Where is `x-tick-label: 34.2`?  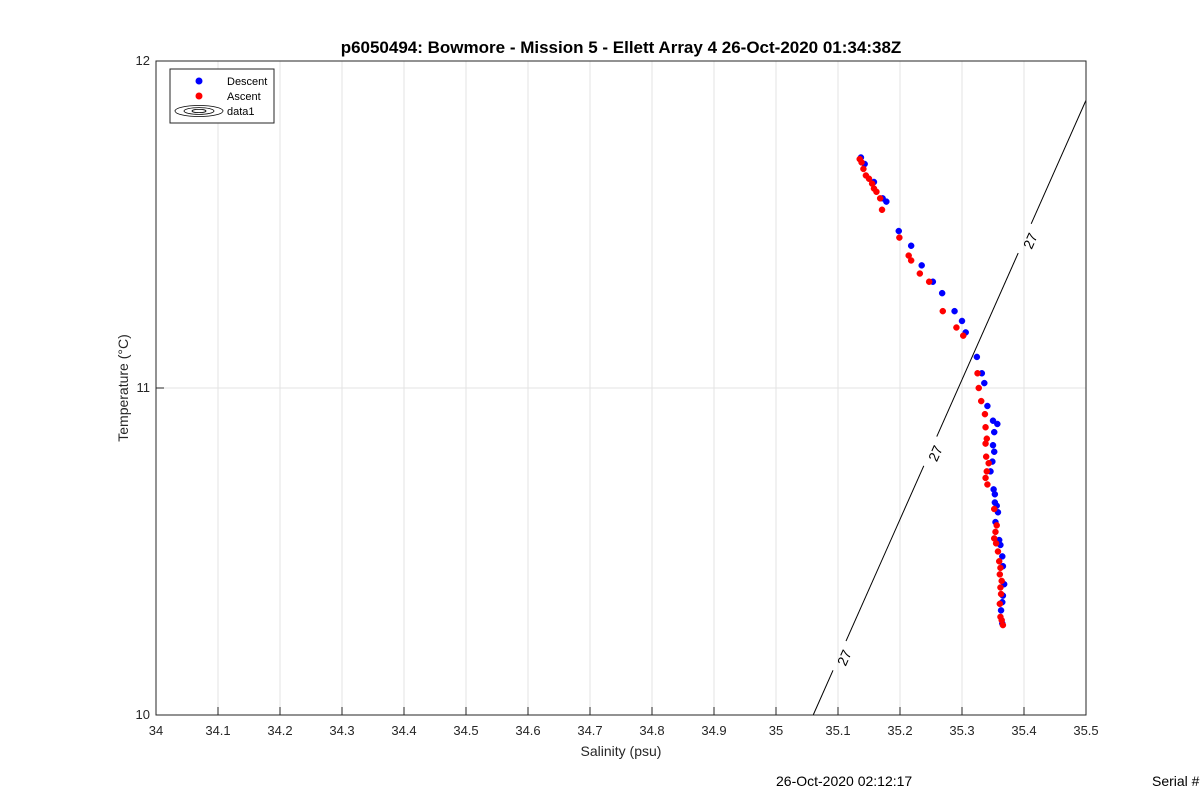 x-tick-label: 34.2 is located at coordinates (279, 730).